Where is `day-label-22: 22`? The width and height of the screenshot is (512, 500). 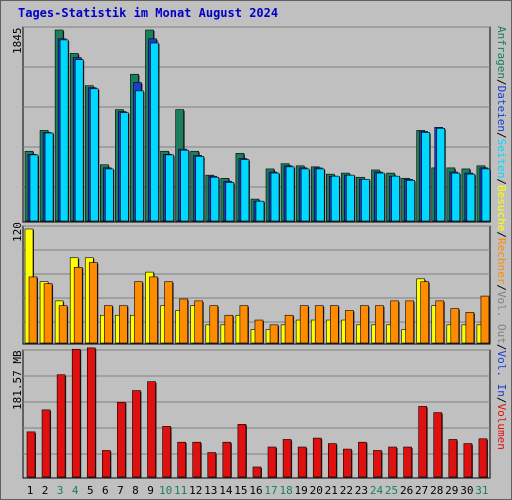 day-label-22: 22 is located at coordinates (346, 490).